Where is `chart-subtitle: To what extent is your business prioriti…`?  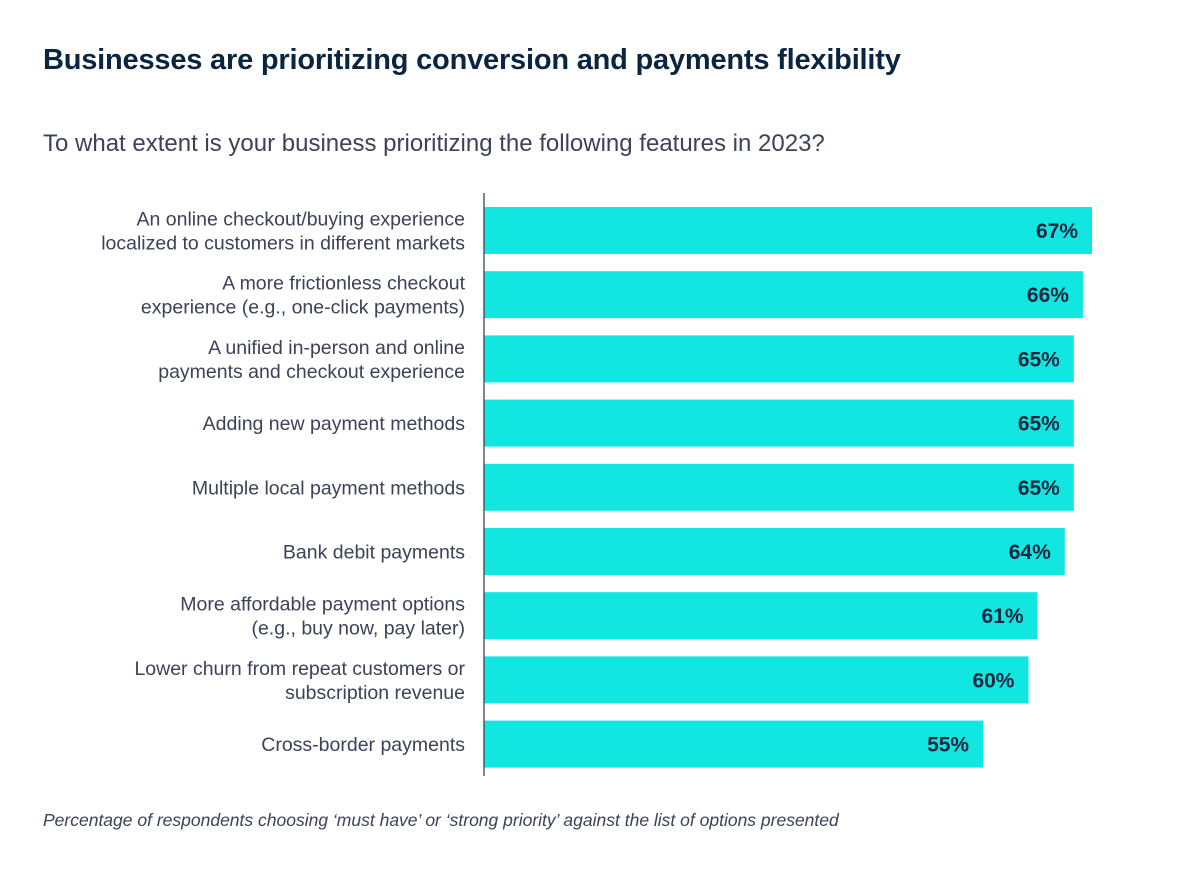
chart-subtitle: To what extent is your business prioriti… is located at coordinates (434, 143).